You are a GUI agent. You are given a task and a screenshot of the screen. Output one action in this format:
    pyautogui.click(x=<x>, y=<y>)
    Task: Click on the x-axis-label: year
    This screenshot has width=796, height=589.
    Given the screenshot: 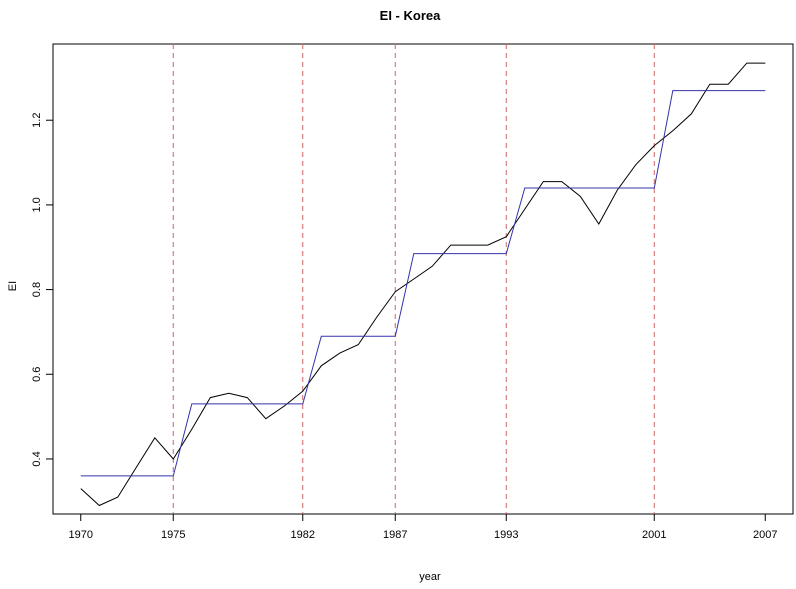 What is the action you would take?
    pyautogui.click(x=430, y=577)
    